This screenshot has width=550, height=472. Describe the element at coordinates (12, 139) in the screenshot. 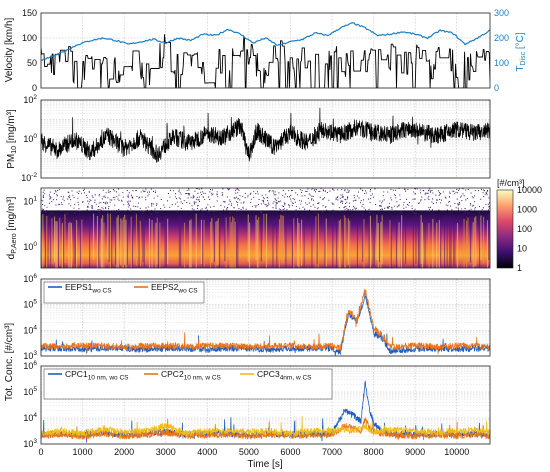

I see `pm10-ylabel: PM10 [mg/m³]` at that location.